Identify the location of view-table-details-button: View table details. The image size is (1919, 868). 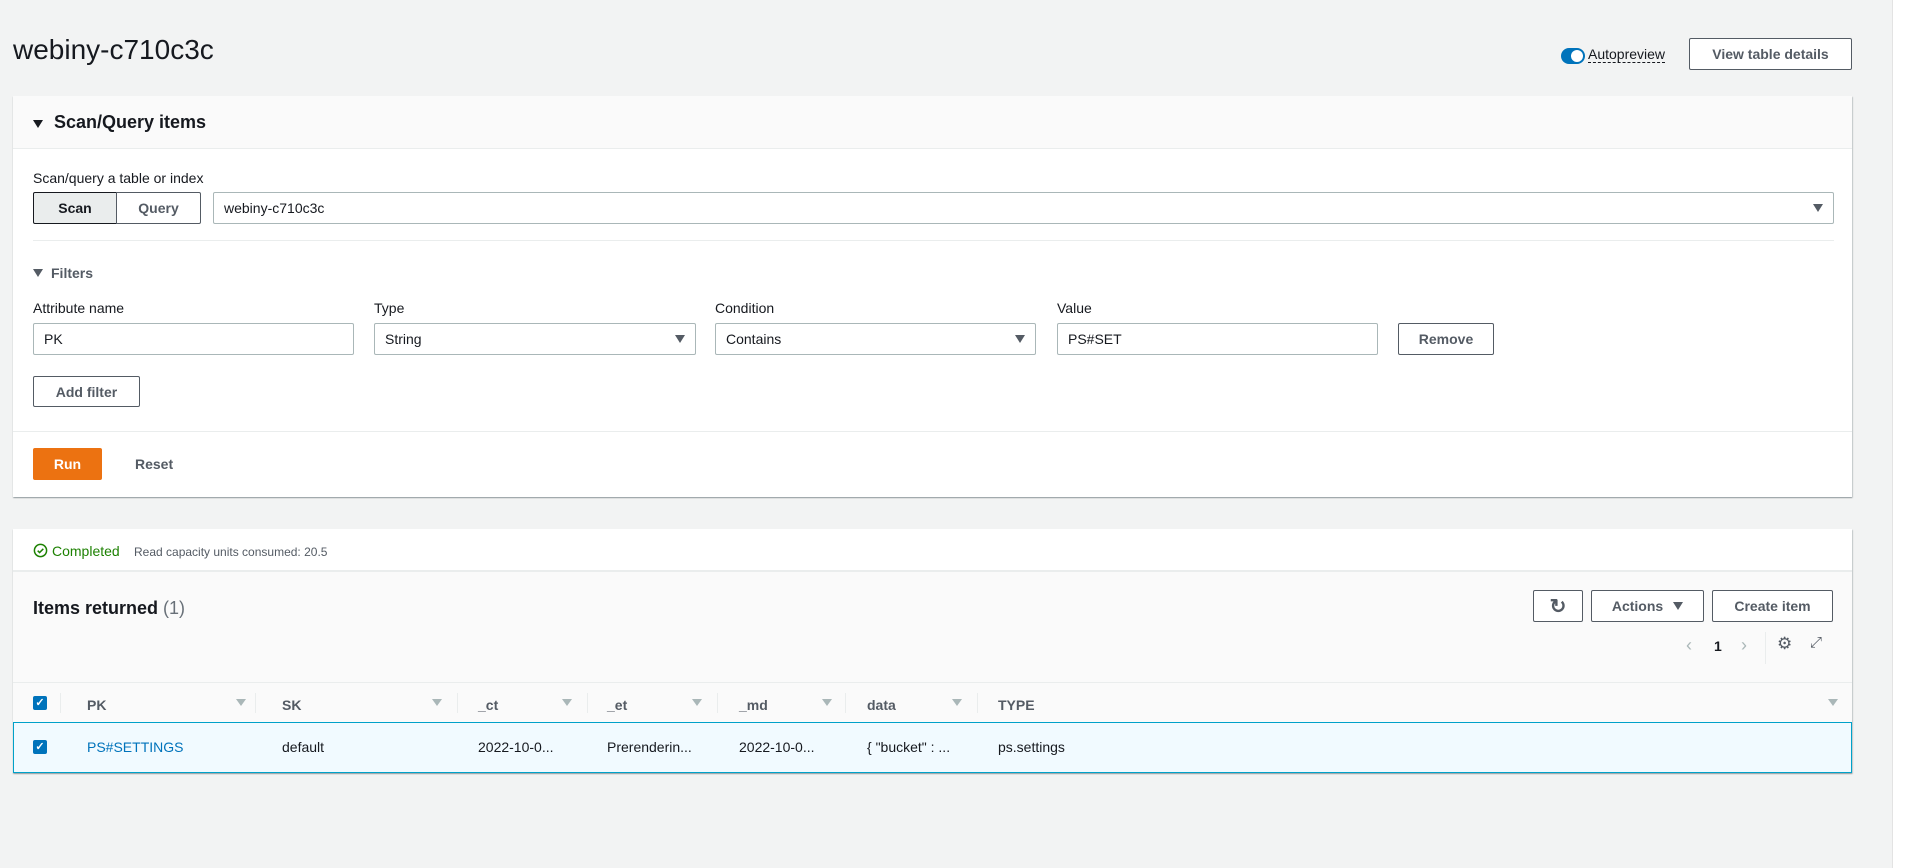
(1770, 54).